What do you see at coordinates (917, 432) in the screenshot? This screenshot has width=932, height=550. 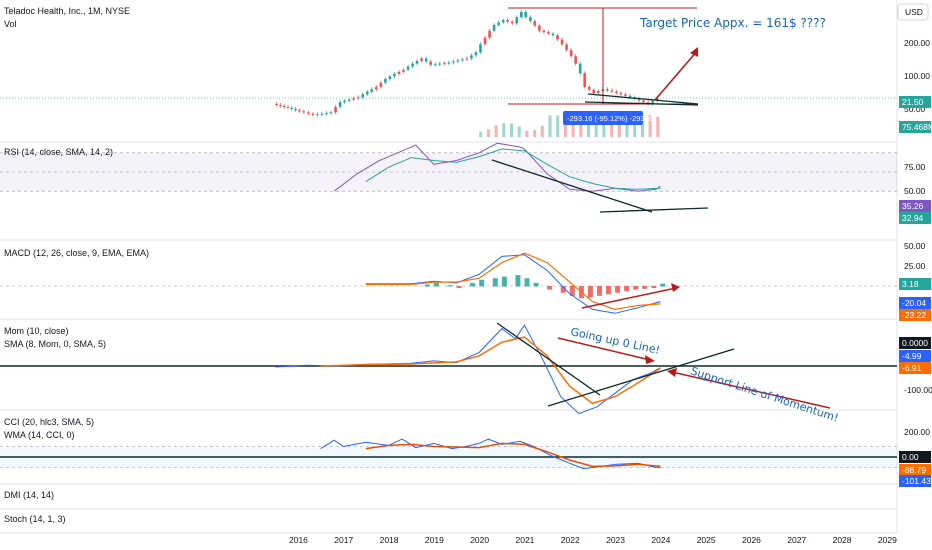 I see `cci-tick-200: 200.00` at bounding box center [917, 432].